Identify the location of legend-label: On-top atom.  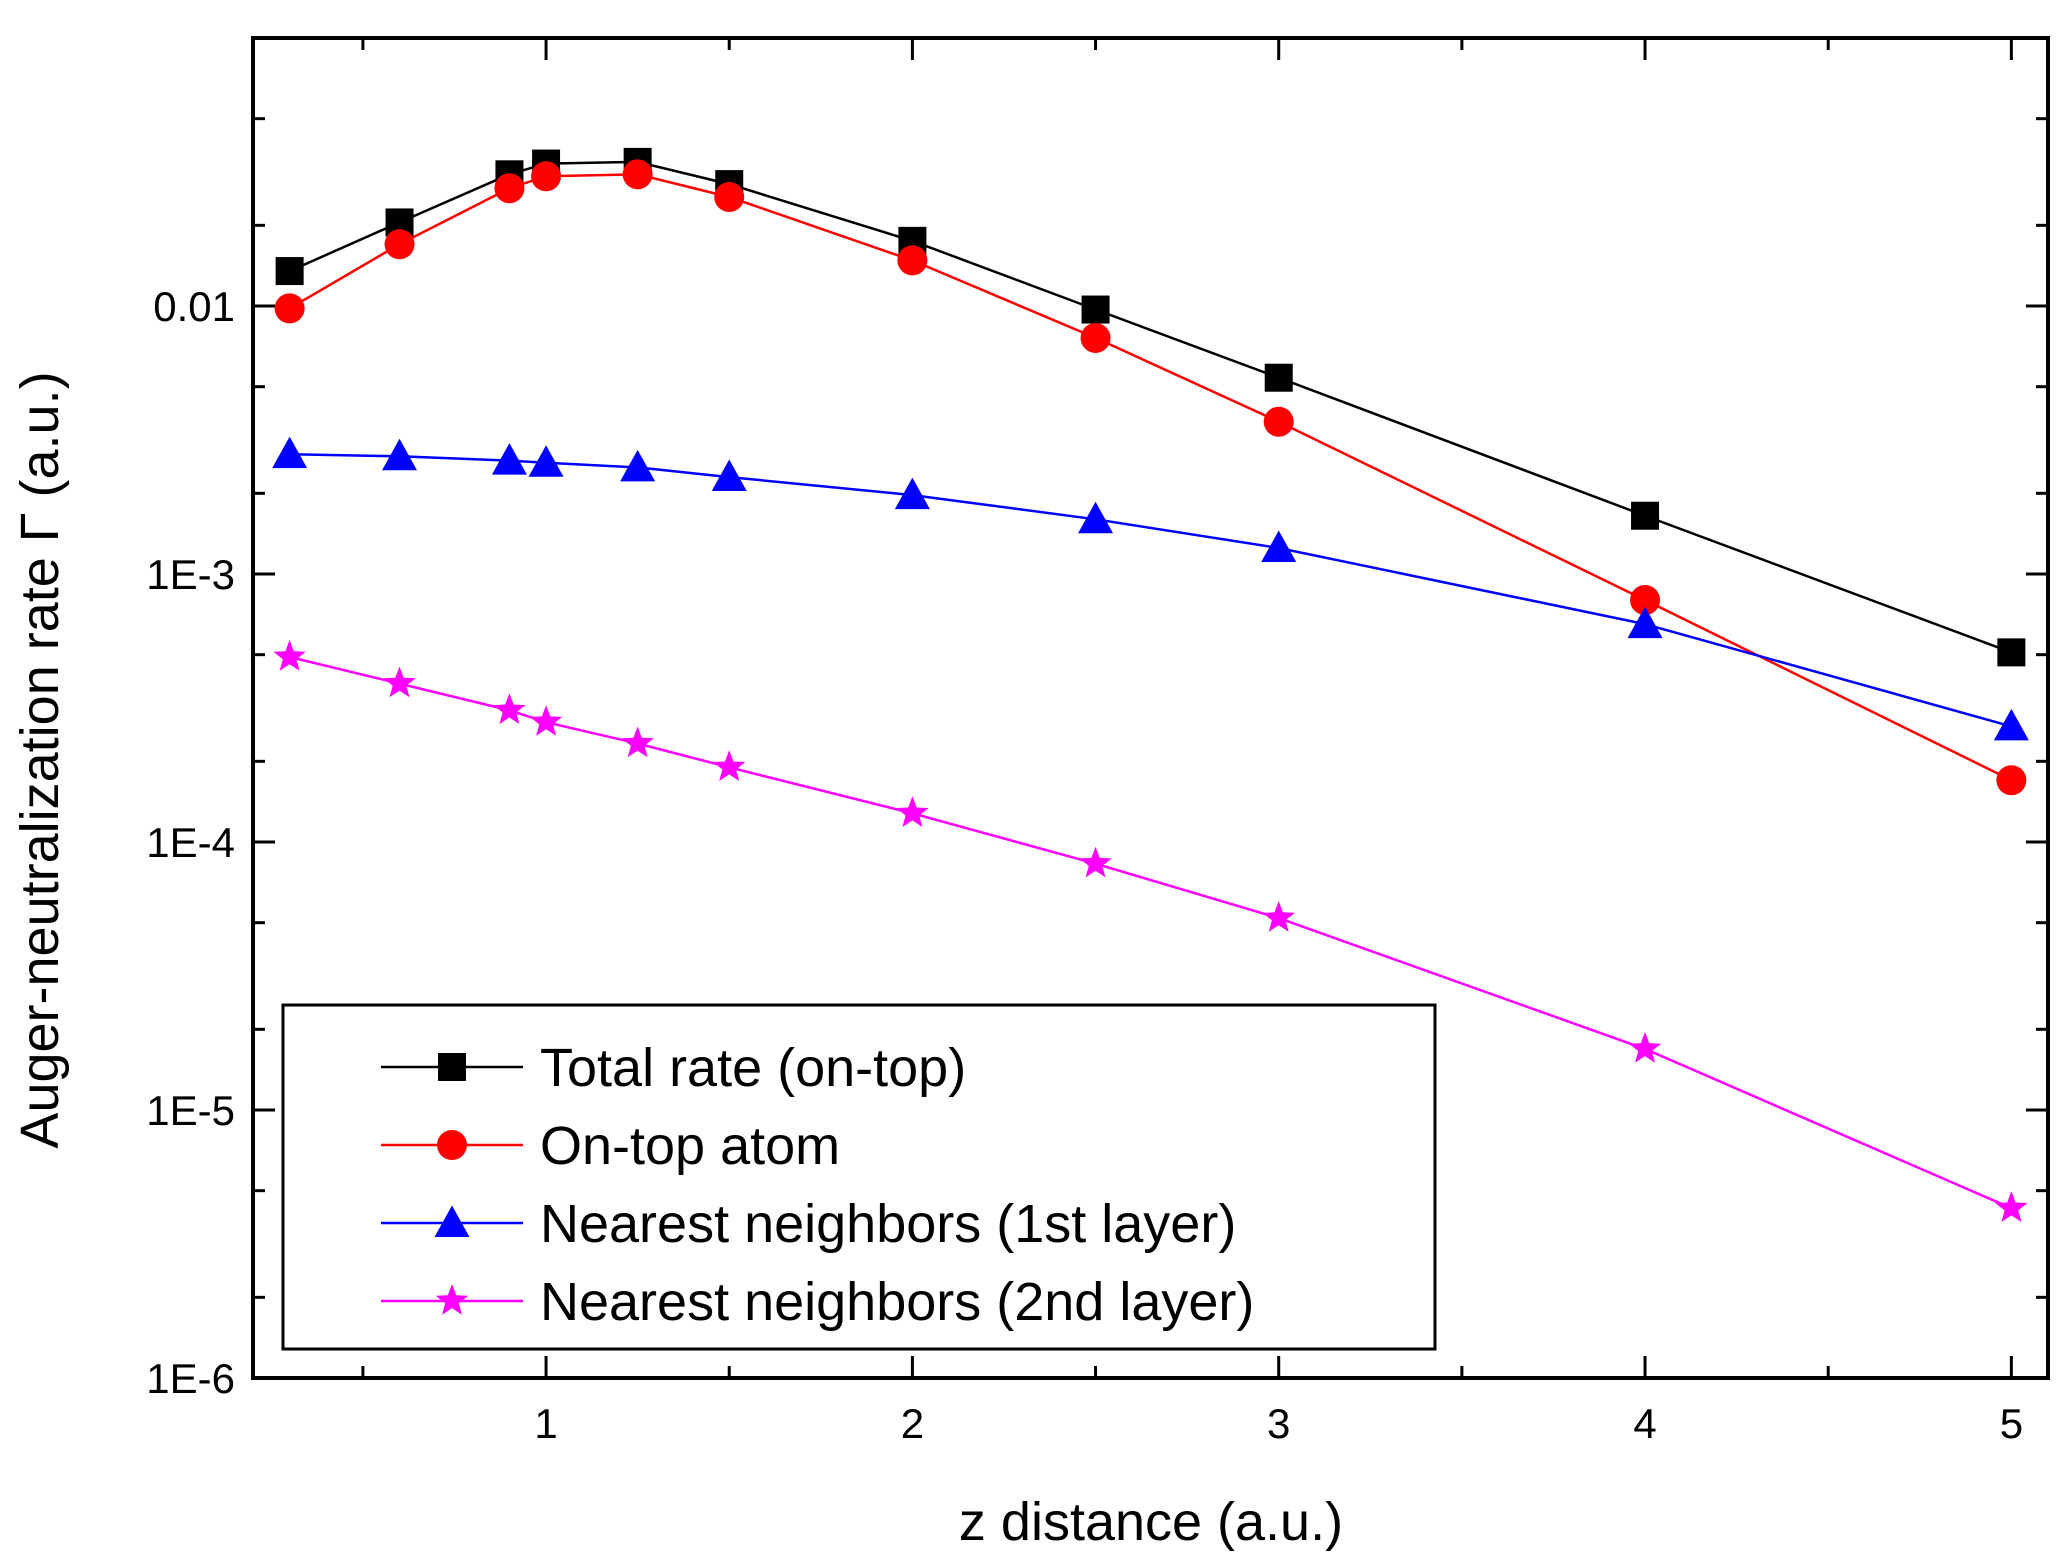
(690, 1146).